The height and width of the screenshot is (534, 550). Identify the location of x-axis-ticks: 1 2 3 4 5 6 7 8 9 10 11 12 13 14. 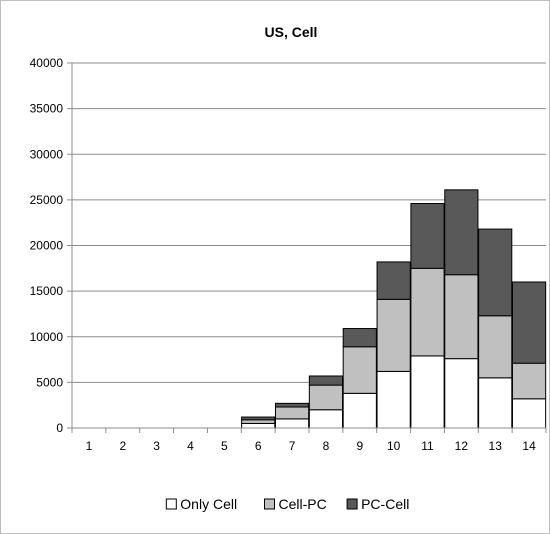
(309, 440).